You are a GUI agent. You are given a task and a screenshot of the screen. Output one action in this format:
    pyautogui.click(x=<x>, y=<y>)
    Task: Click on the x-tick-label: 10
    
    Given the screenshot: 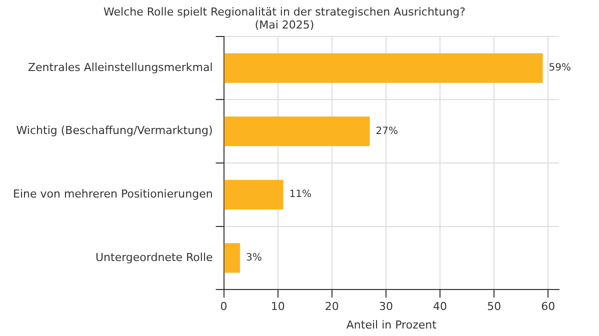 What is the action you would take?
    pyautogui.click(x=277, y=307)
    